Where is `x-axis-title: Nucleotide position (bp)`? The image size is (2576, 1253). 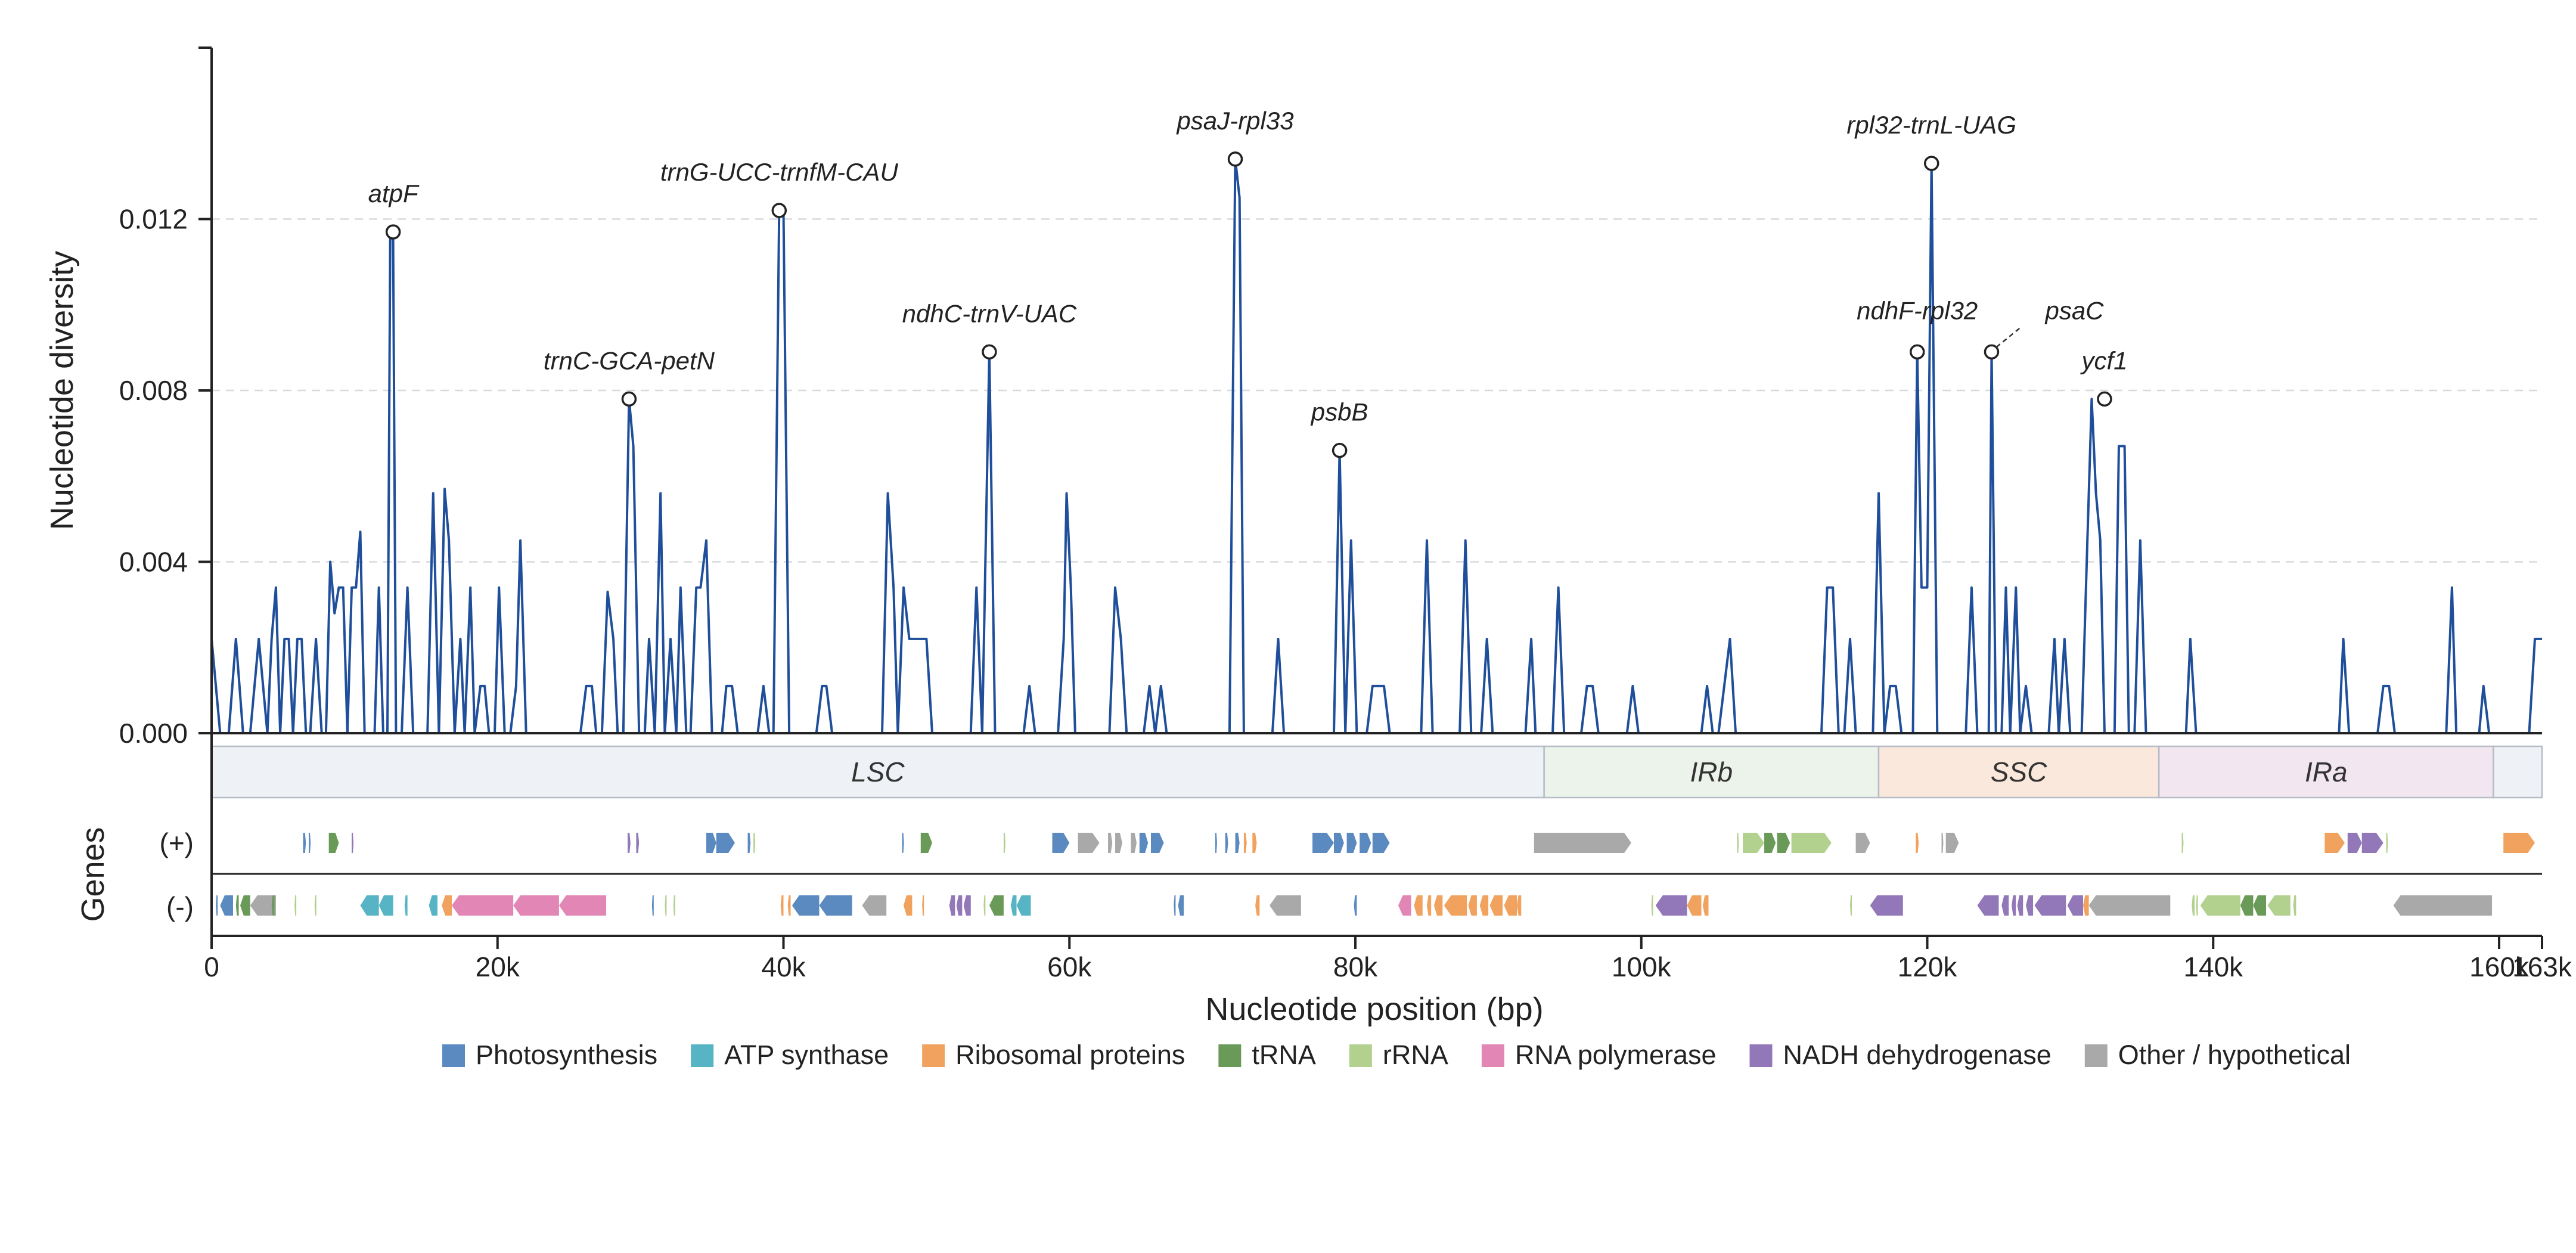
x-axis-title: Nucleotide position (bp) is located at coordinates (1374, 1009).